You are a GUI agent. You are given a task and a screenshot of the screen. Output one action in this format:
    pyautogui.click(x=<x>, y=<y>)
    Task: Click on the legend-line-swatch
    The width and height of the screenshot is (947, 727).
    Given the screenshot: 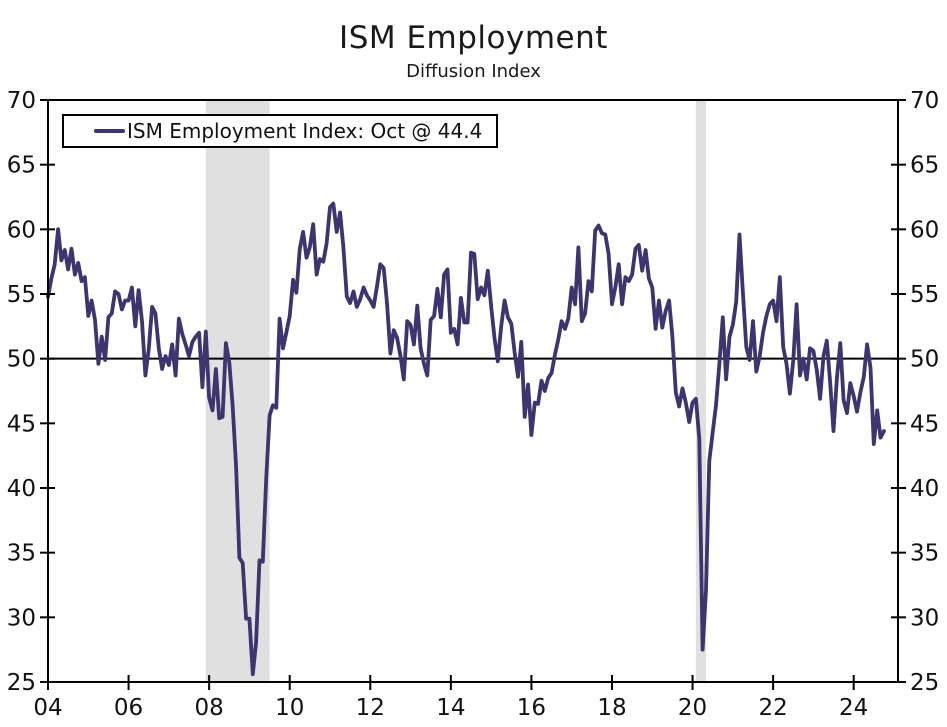 What is the action you would take?
    pyautogui.click(x=109, y=131)
    